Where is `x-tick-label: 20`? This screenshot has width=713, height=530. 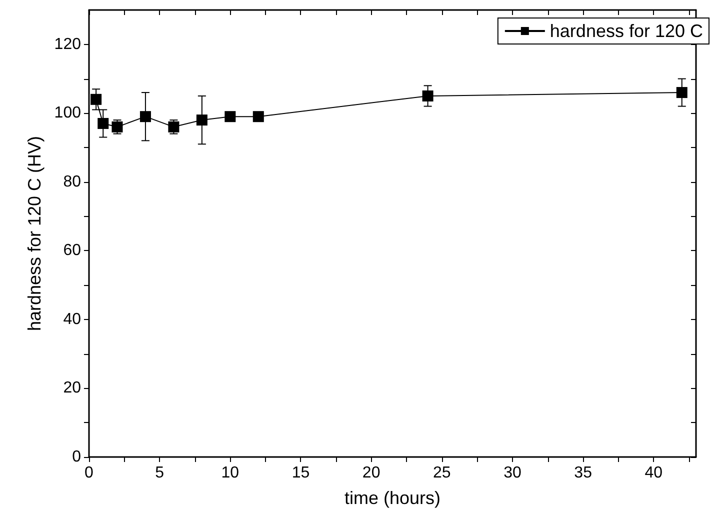
x-tick-label: 20 is located at coordinates (371, 473).